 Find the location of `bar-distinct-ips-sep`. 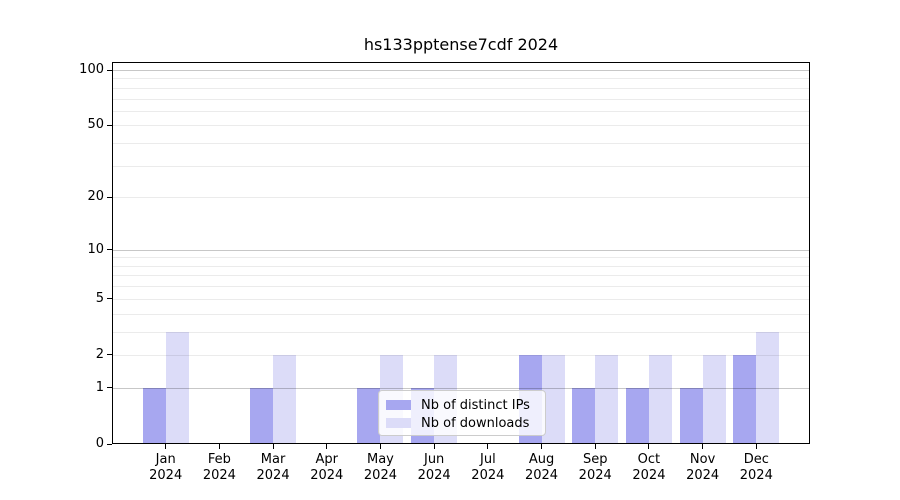

bar-distinct-ips-sep is located at coordinates (584, 415).